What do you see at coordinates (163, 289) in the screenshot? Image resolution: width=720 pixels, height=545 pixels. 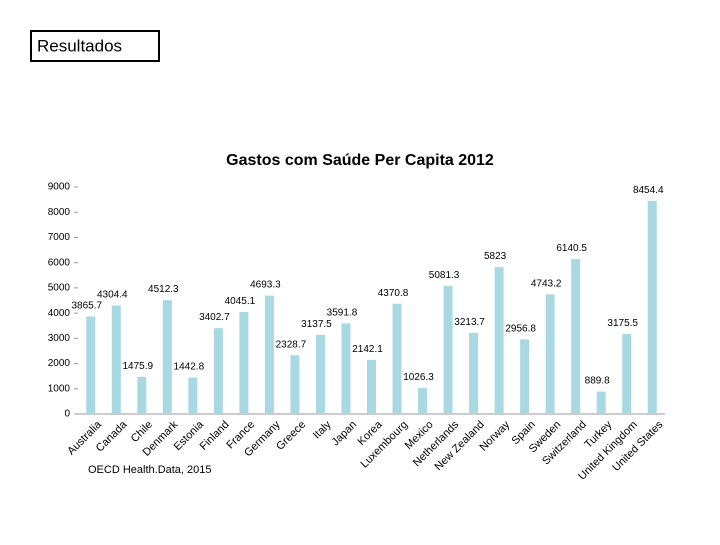 I see `value-label: 4512.3` at bounding box center [163, 289].